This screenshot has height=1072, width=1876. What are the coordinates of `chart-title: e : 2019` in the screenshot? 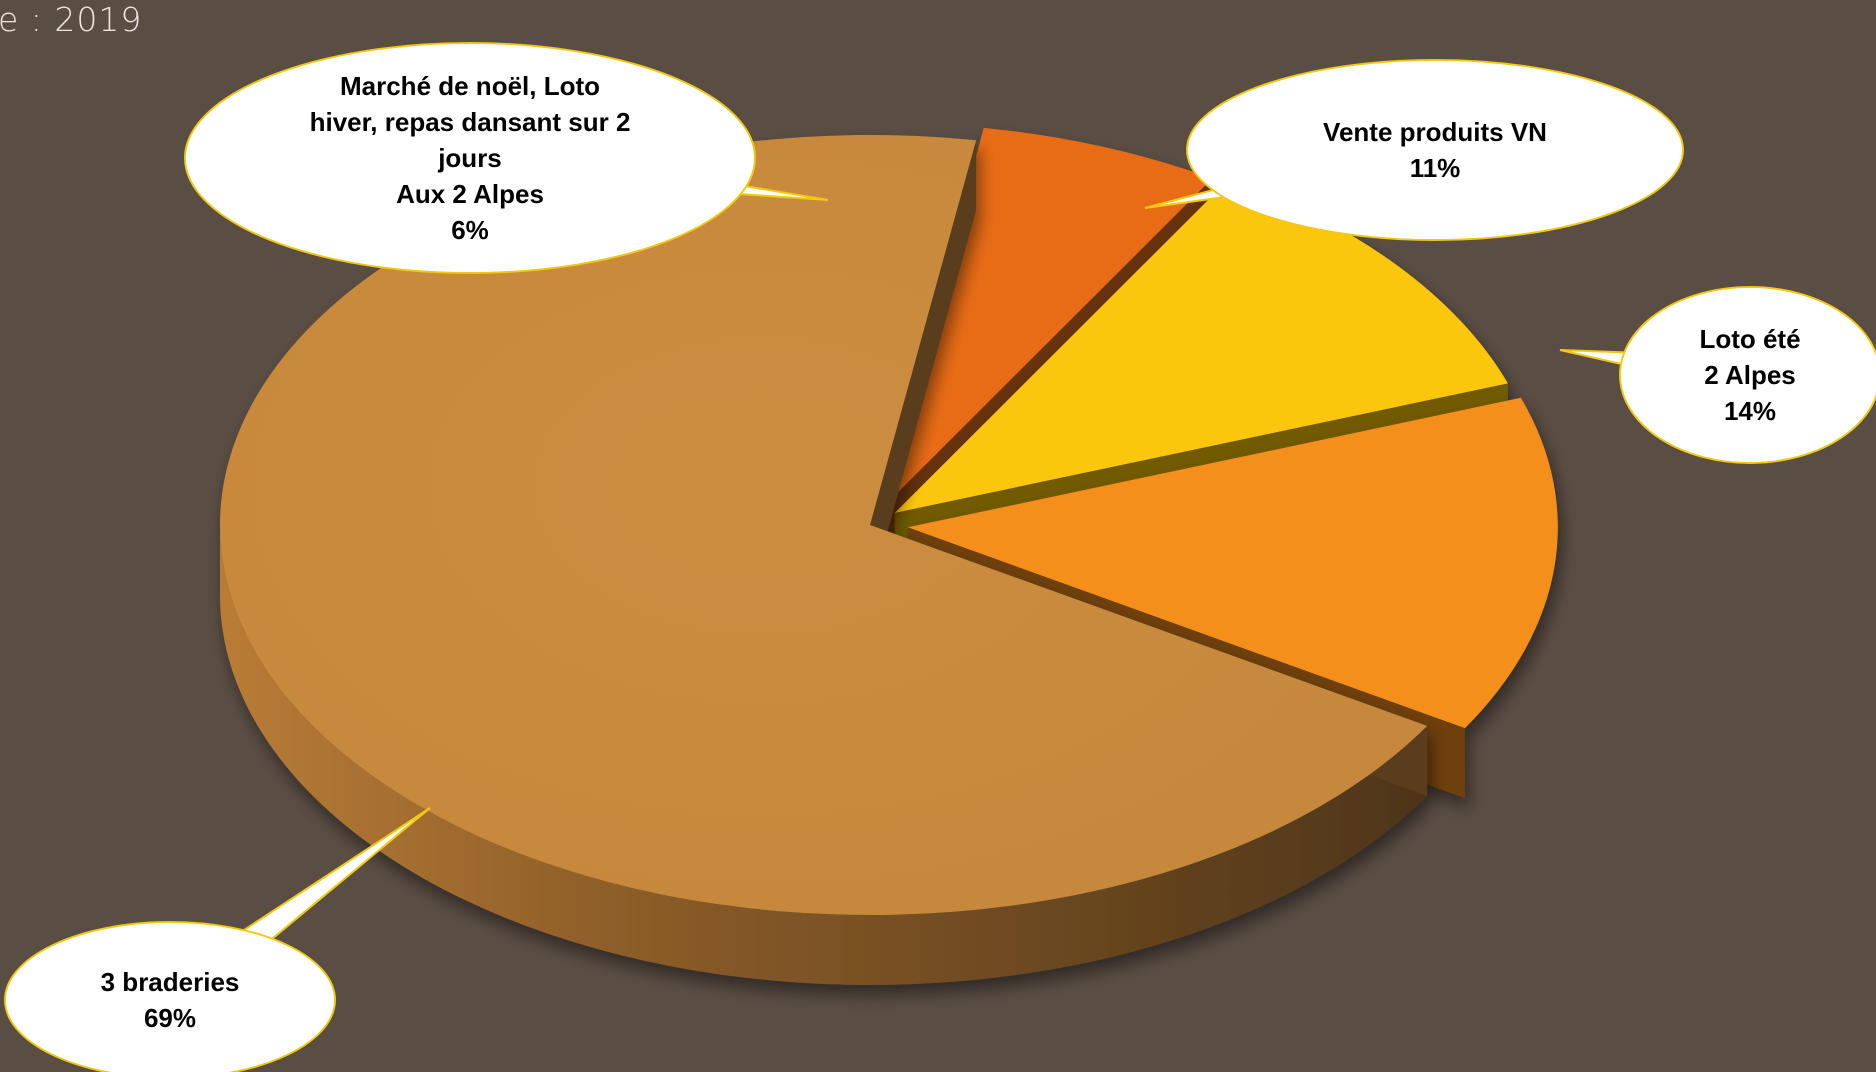 It's located at (71, 19).